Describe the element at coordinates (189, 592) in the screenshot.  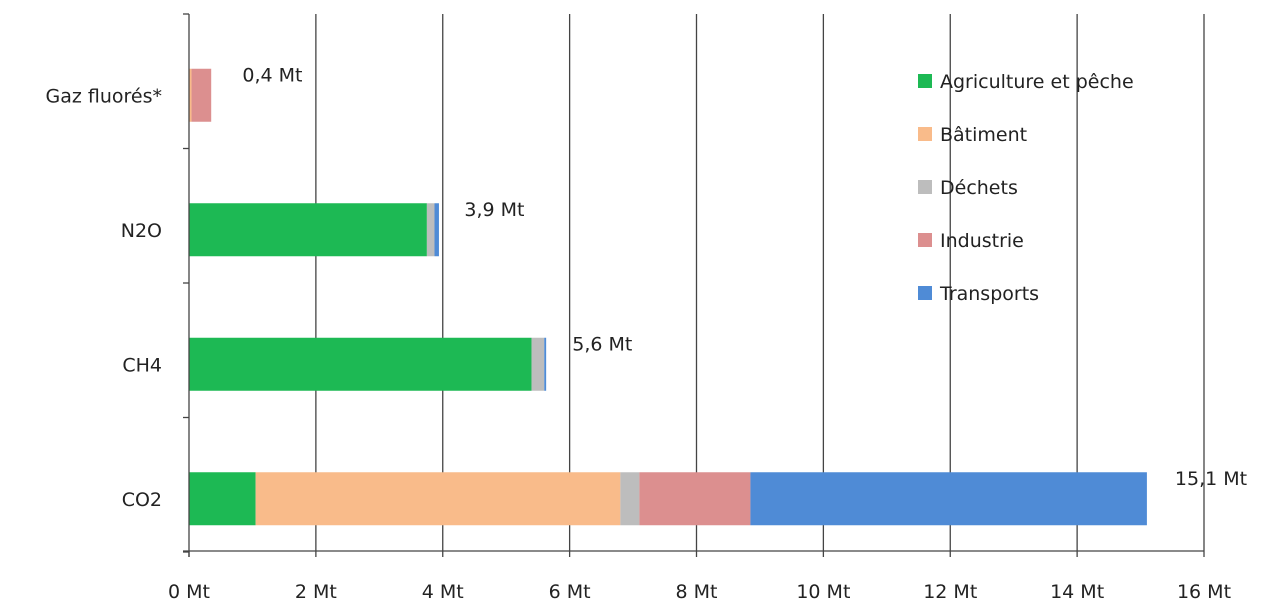
I see `x-tick-label: 0 Mt` at that location.